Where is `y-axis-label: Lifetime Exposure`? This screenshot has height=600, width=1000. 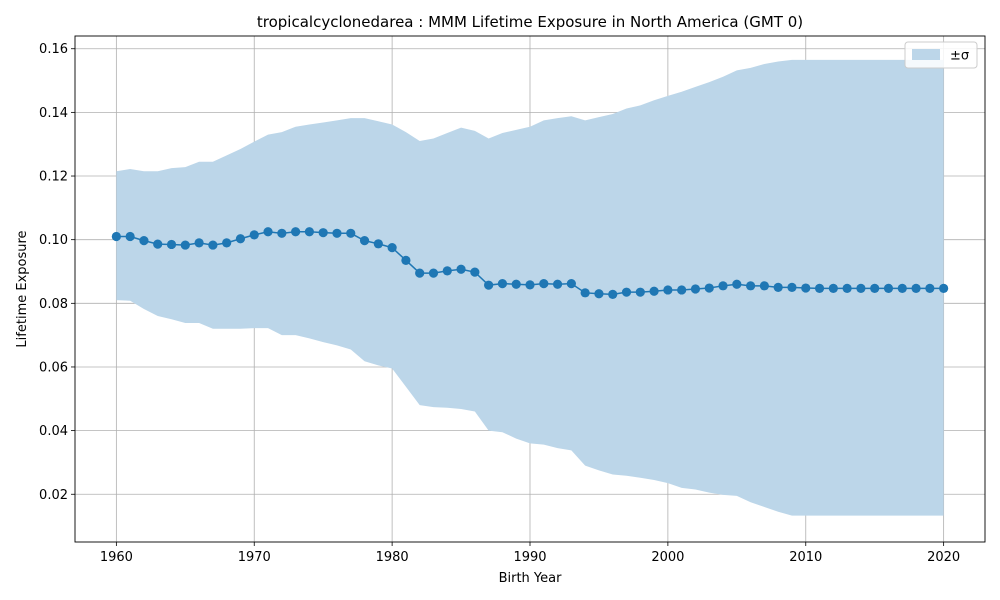 y-axis-label: Lifetime Exposure is located at coordinates (22, 288).